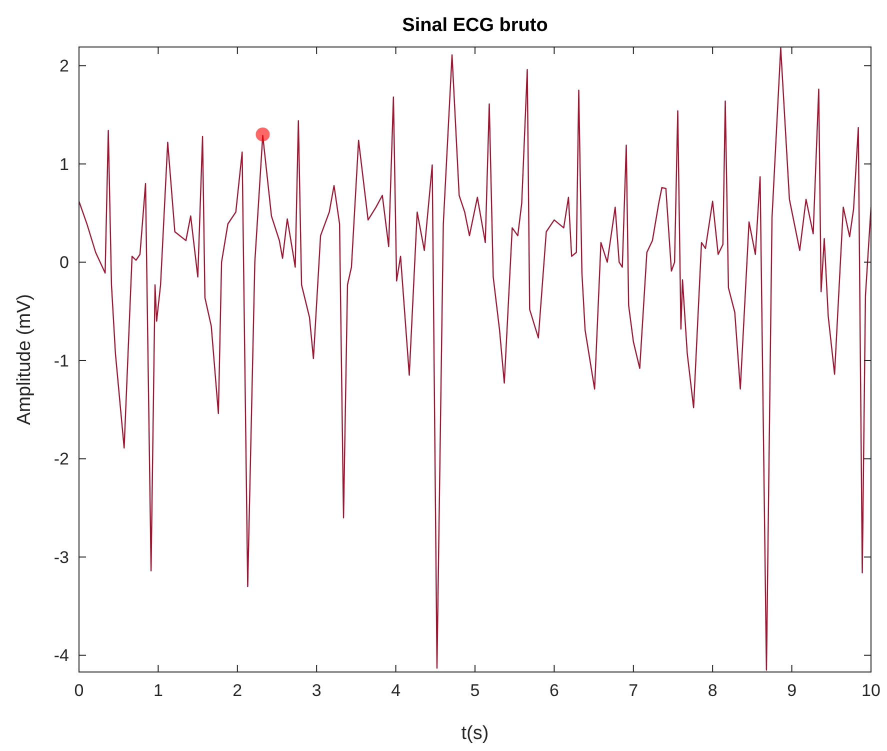 The width and height of the screenshot is (887, 751). Describe the element at coordinates (475, 25) in the screenshot. I see `chart-title: Sinal ECG bruto` at that location.